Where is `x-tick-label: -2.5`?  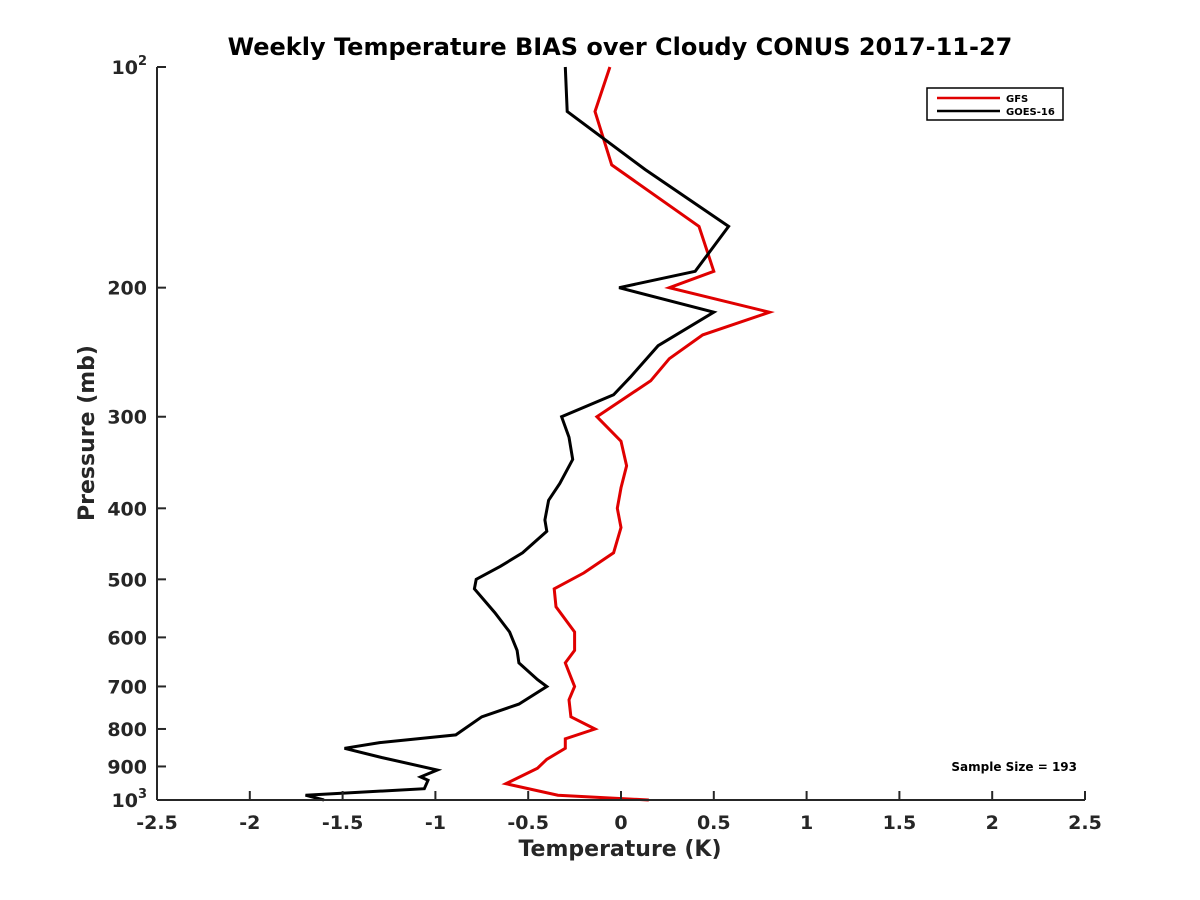
x-tick-label: -2.5 is located at coordinates (157, 823).